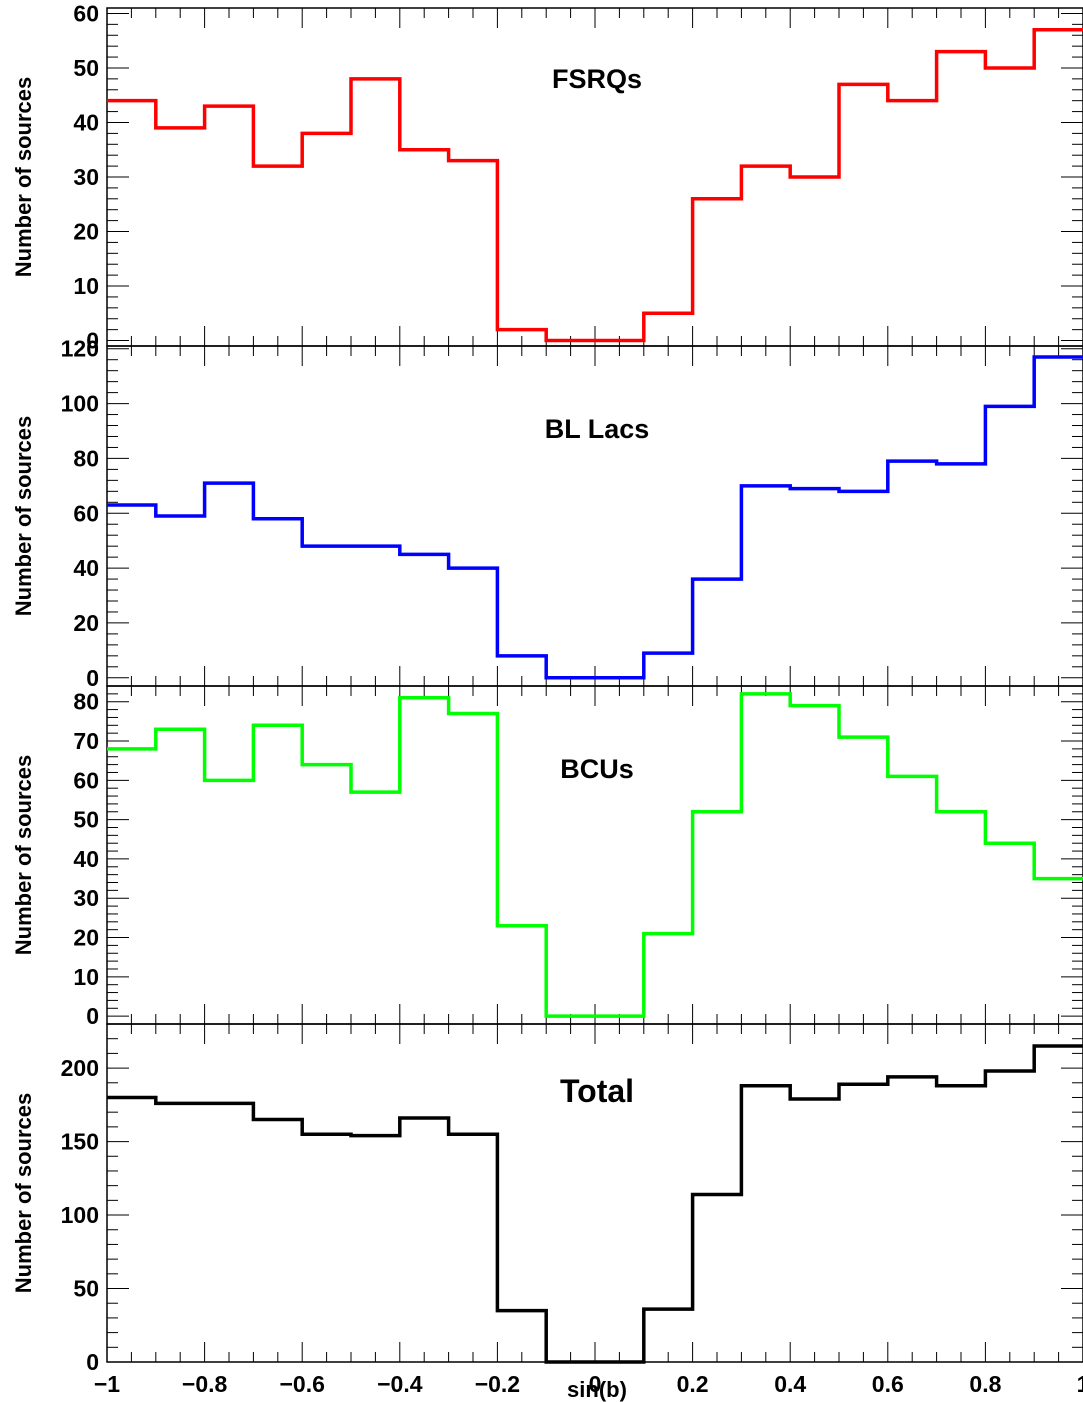 Image resolution: width=1083 pixels, height=1402 pixels. What do you see at coordinates (597, 769) in the screenshot?
I see `bcu-panel-title: BCUs` at bounding box center [597, 769].